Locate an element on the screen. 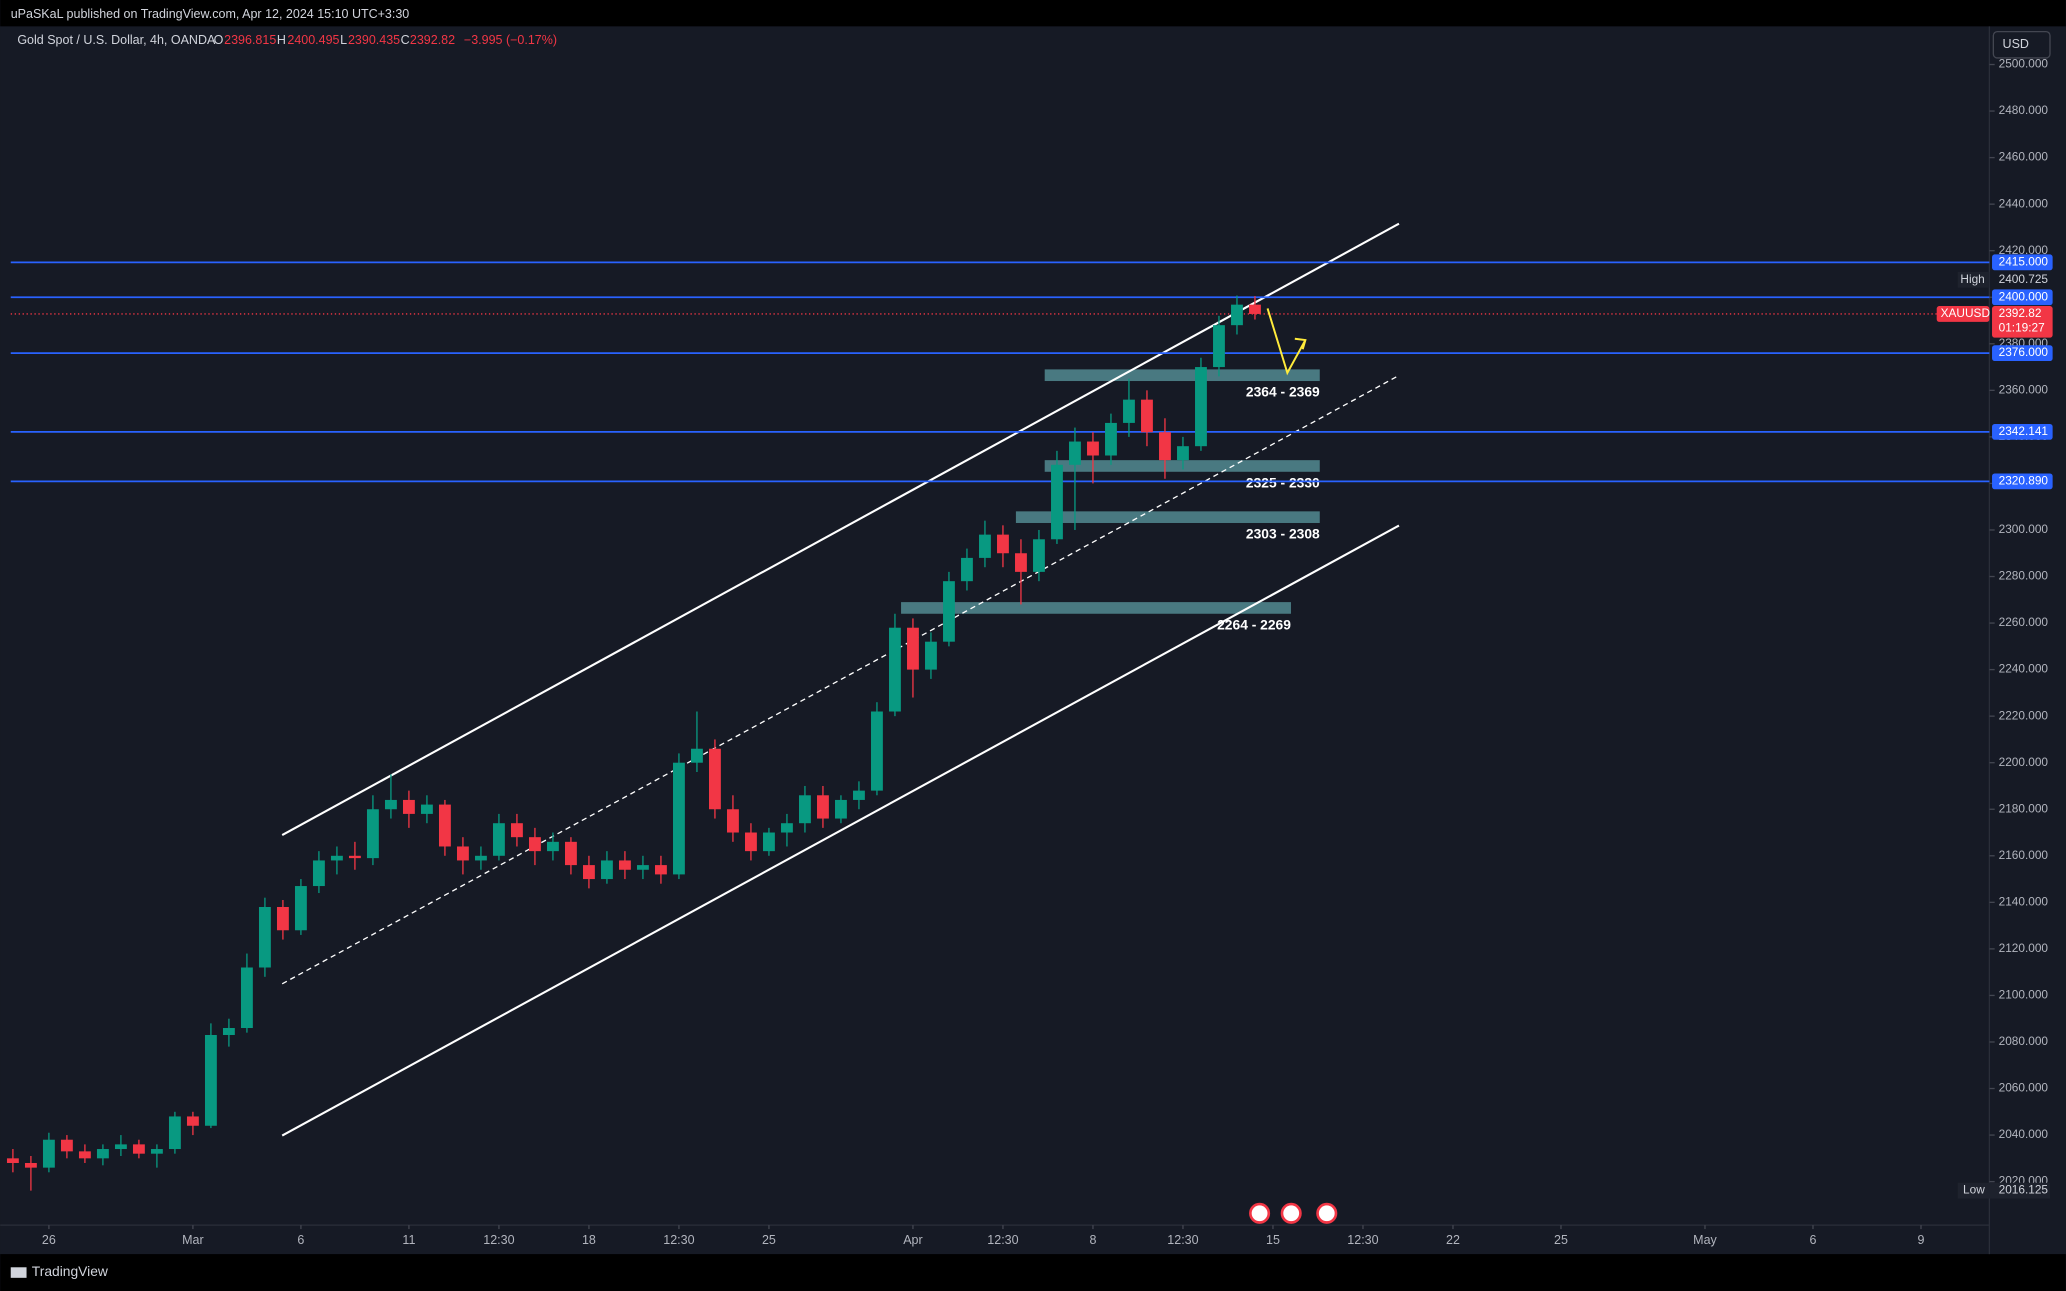 Image resolution: width=2066 pixels, height=1291 pixels. symbol-label: XAUUSD is located at coordinates (1965, 313).